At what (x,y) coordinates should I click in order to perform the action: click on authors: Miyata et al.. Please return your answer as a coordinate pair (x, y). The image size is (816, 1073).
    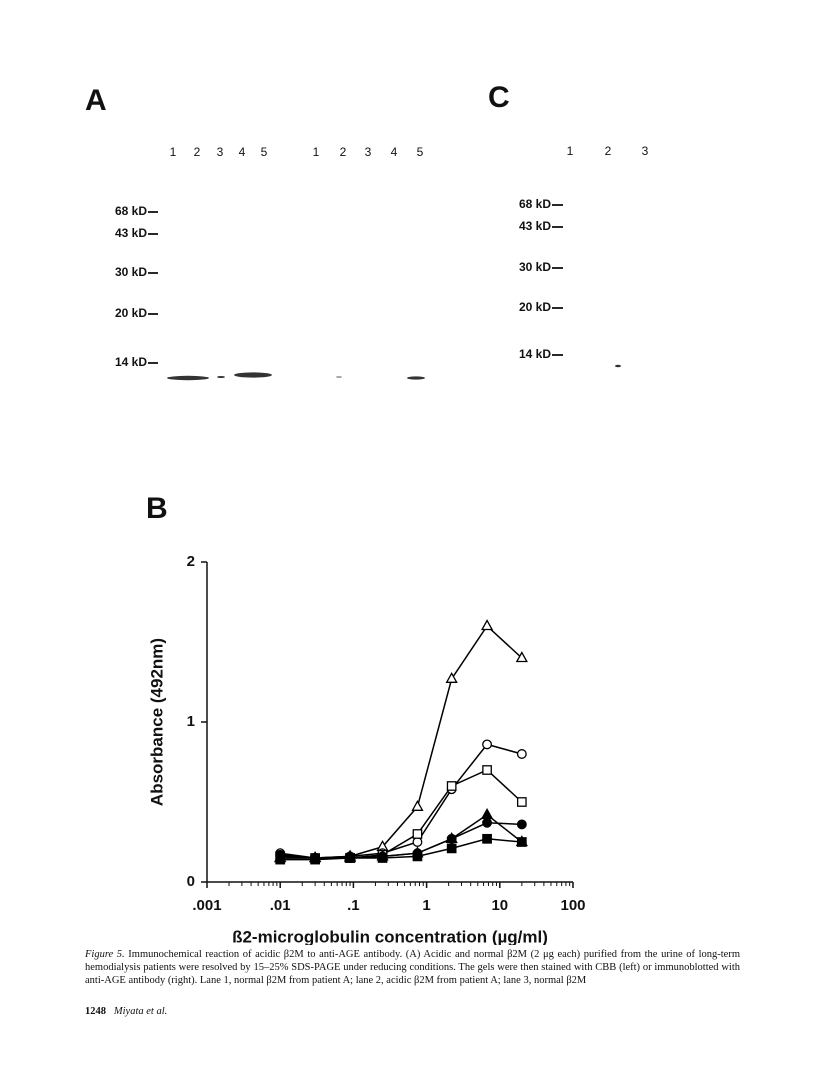
    Looking at the image, I should click on (140, 1011).